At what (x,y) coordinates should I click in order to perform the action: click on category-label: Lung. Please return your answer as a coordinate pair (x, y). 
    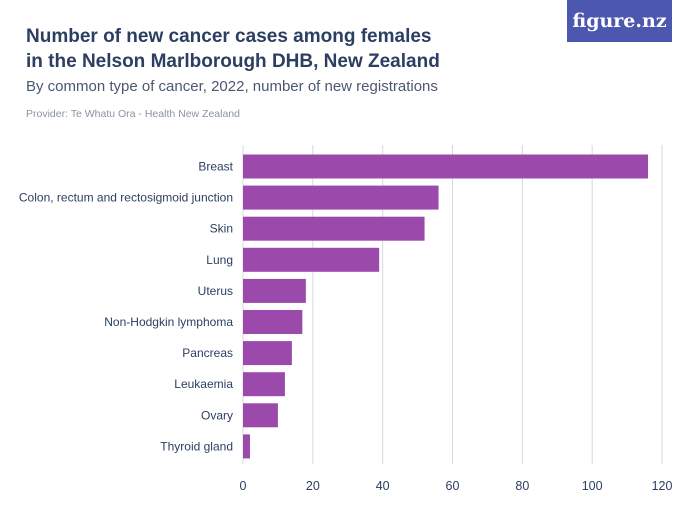
    Looking at the image, I should click on (219, 260).